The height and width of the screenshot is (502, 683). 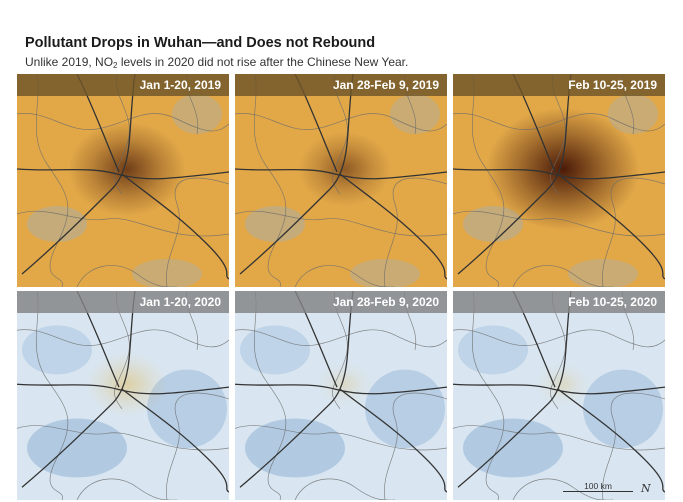 I want to click on panel-date-label: Jan 28-Feb 9, 2020, so click(x=341, y=302).